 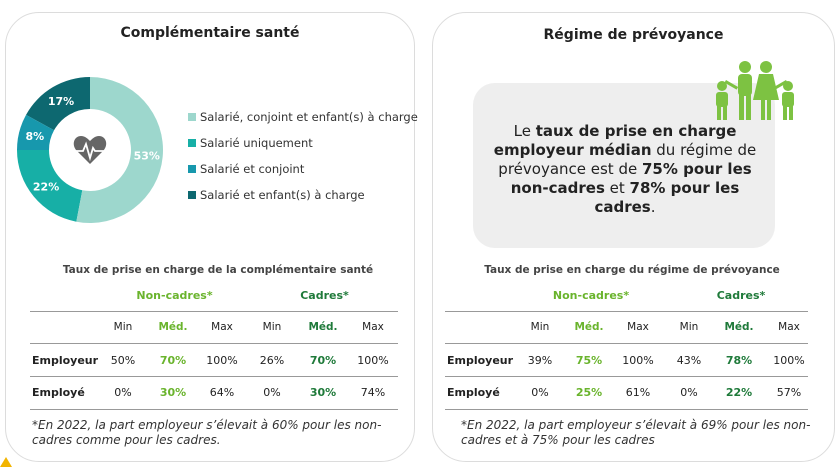 What do you see at coordinates (210, 33) in the screenshot?
I see `card-title: Complémentaire santé` at bounding box center [210, 33].